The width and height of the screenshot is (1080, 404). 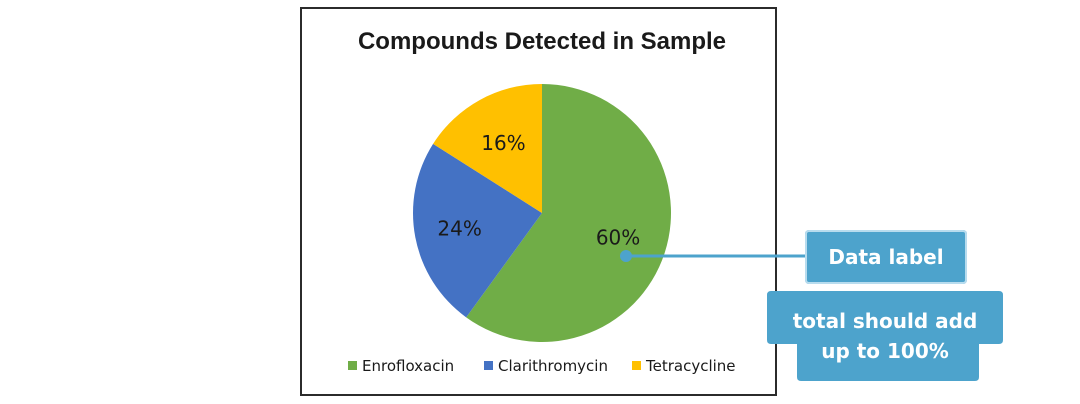 What do you see at coordinates (408, 366) in the screenshot?
I see `legend-label-enrofloxacin: Enrofloxacin` at bounding box center [408, 366].